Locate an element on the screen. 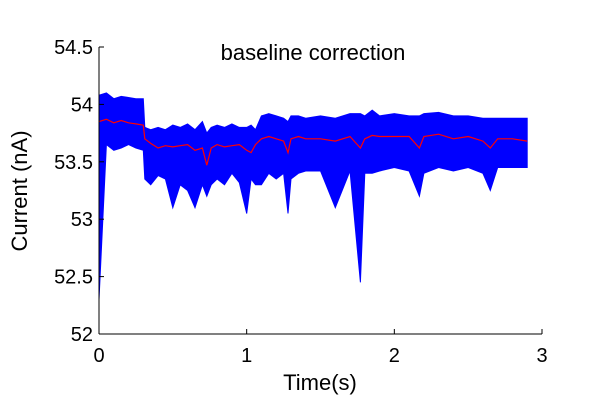 This screenshot has height=400, width=600. y-tick-label: 54 is located at coordinates (82, 105).